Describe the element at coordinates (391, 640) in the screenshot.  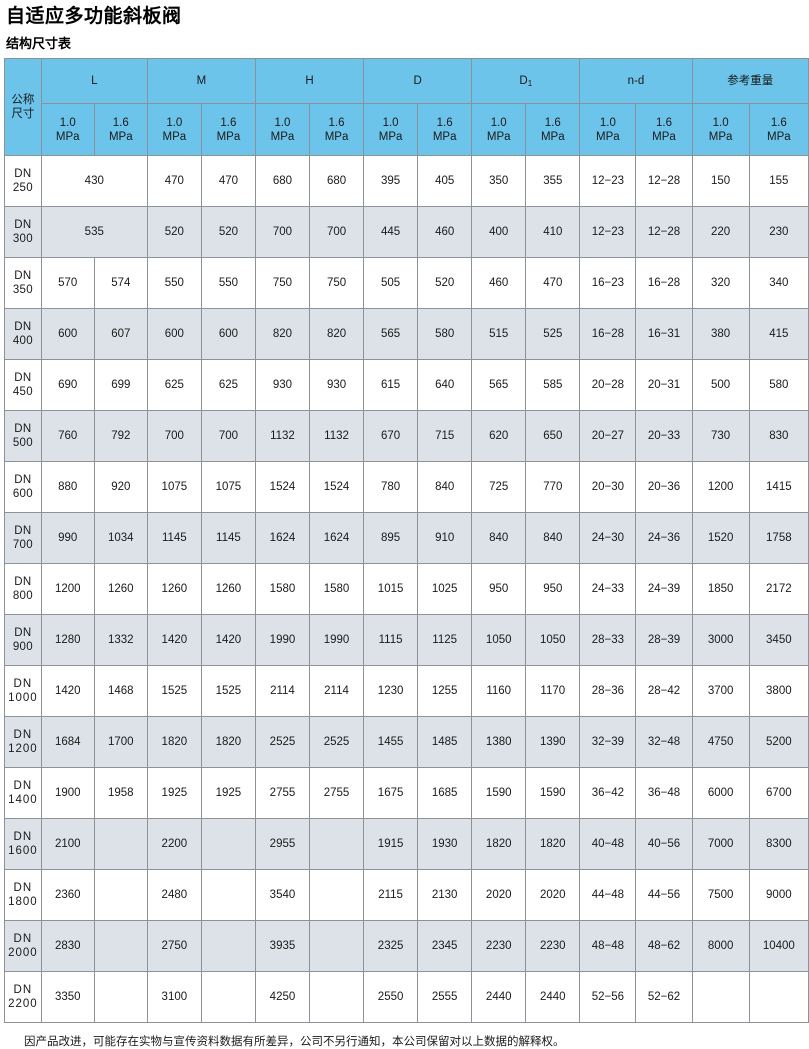
I see `cell-D-1.0MPa: 1115` at that location.